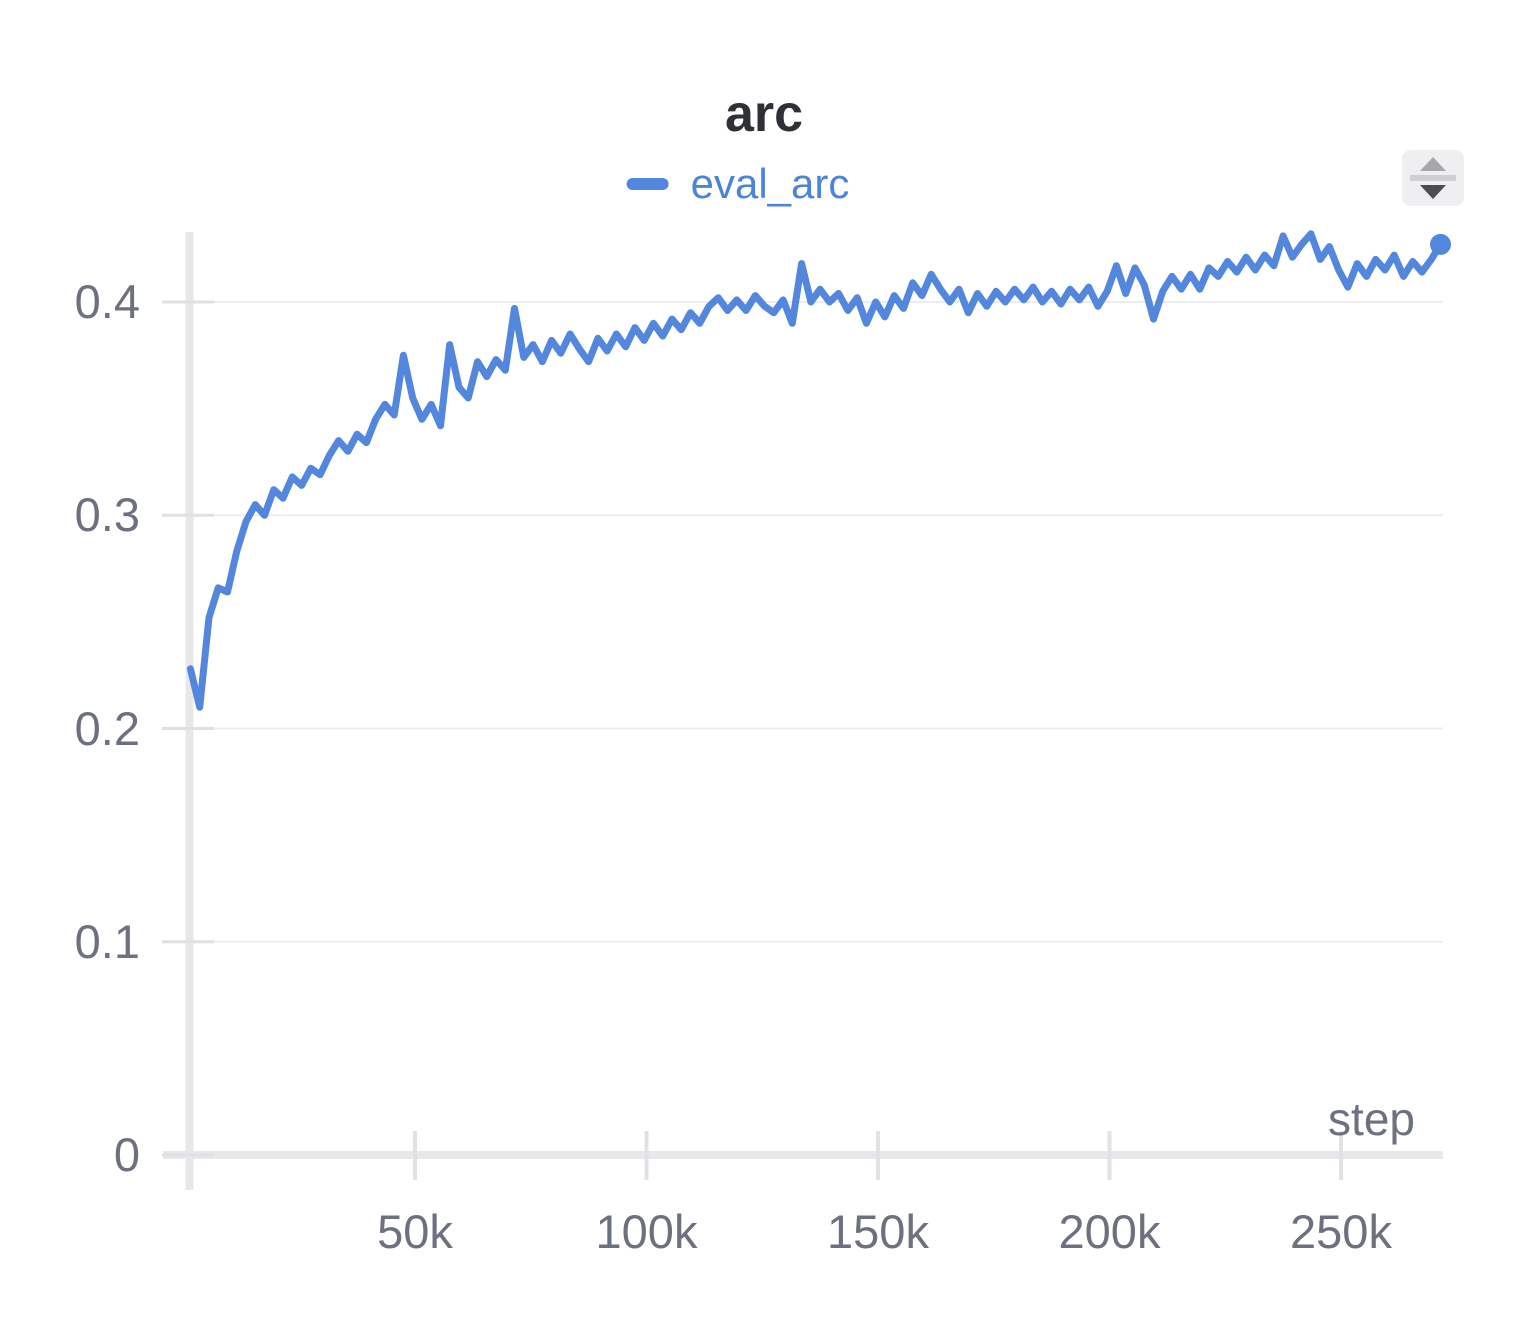 This screenshot has height=1328, width=1528. I want to click on triangle-up-icon, so click(1433, 164).